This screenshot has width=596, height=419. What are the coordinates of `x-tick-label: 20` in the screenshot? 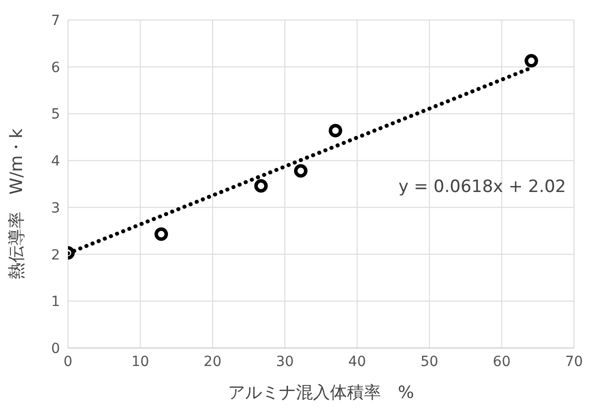 It's located at (213, 362).